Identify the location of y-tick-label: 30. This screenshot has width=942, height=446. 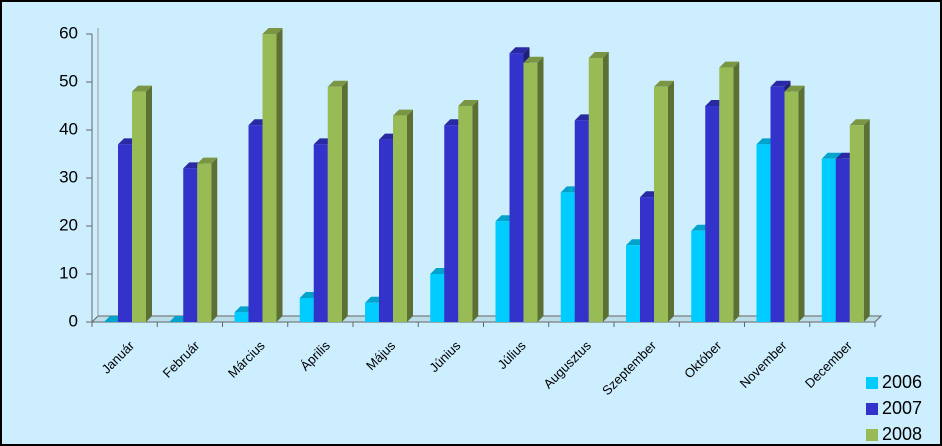
(68, 176).